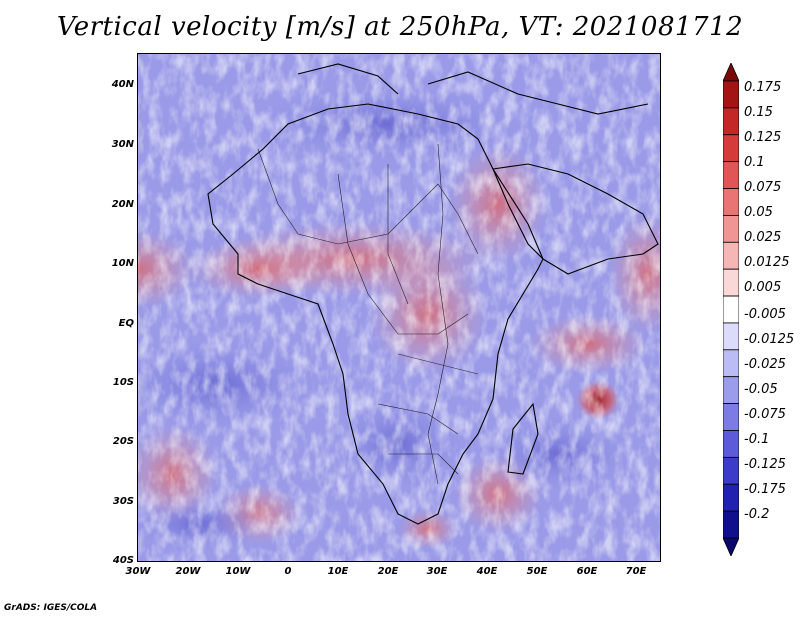 The image size is (800, 618). I want to click on lon-label: 30E, so click(437, 571).